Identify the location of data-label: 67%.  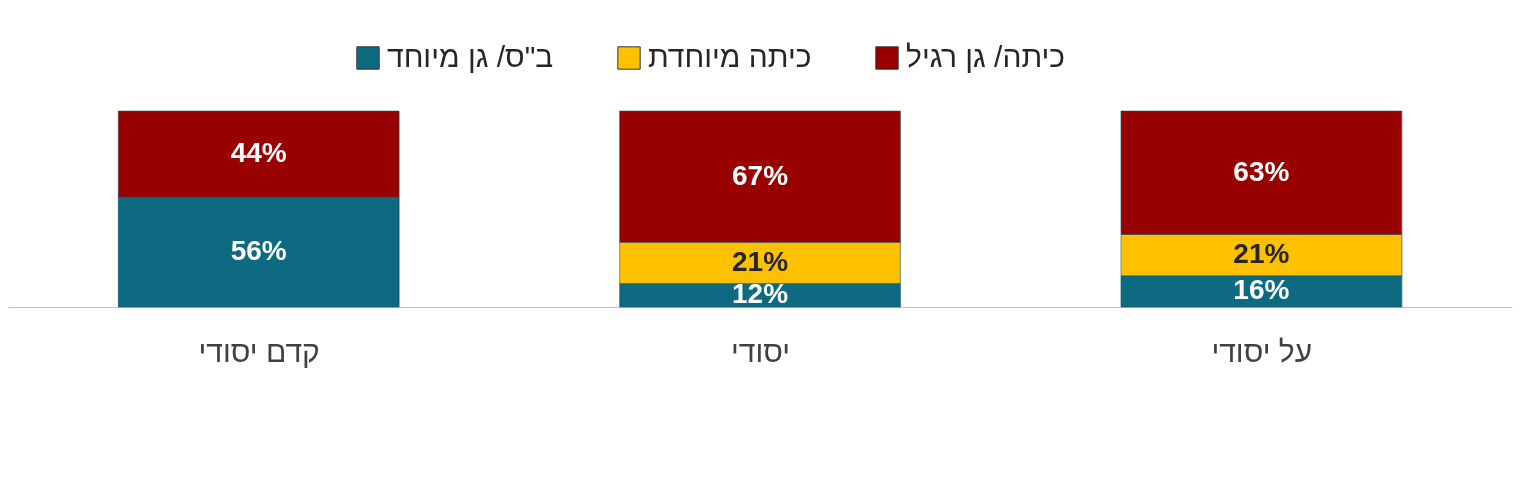
(760, 175).